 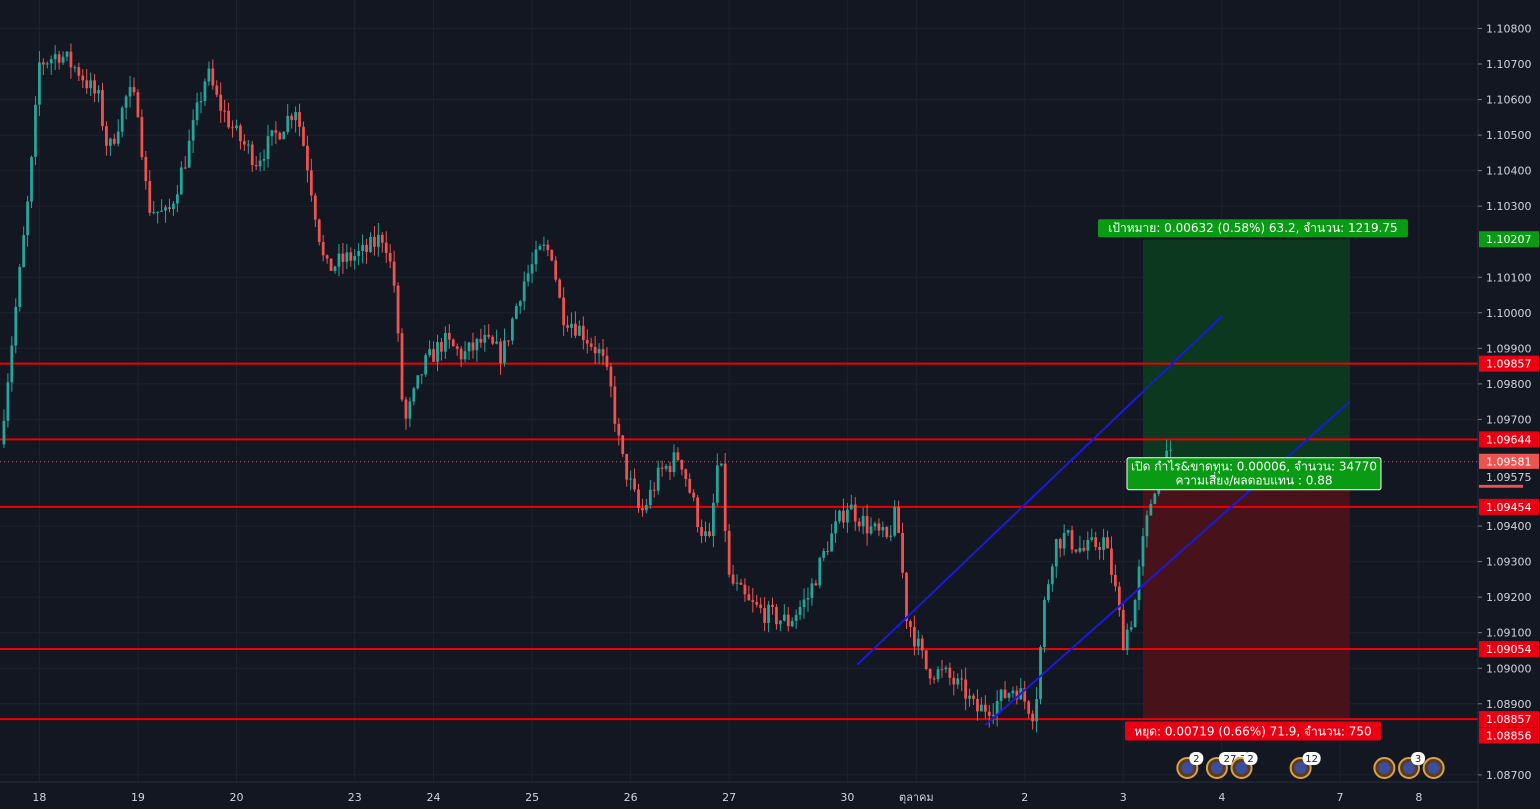 What do you see at coordinates (532, 797) in the screenshot?
I see `time-tick-label: 25` at bounding box center [532, 797].